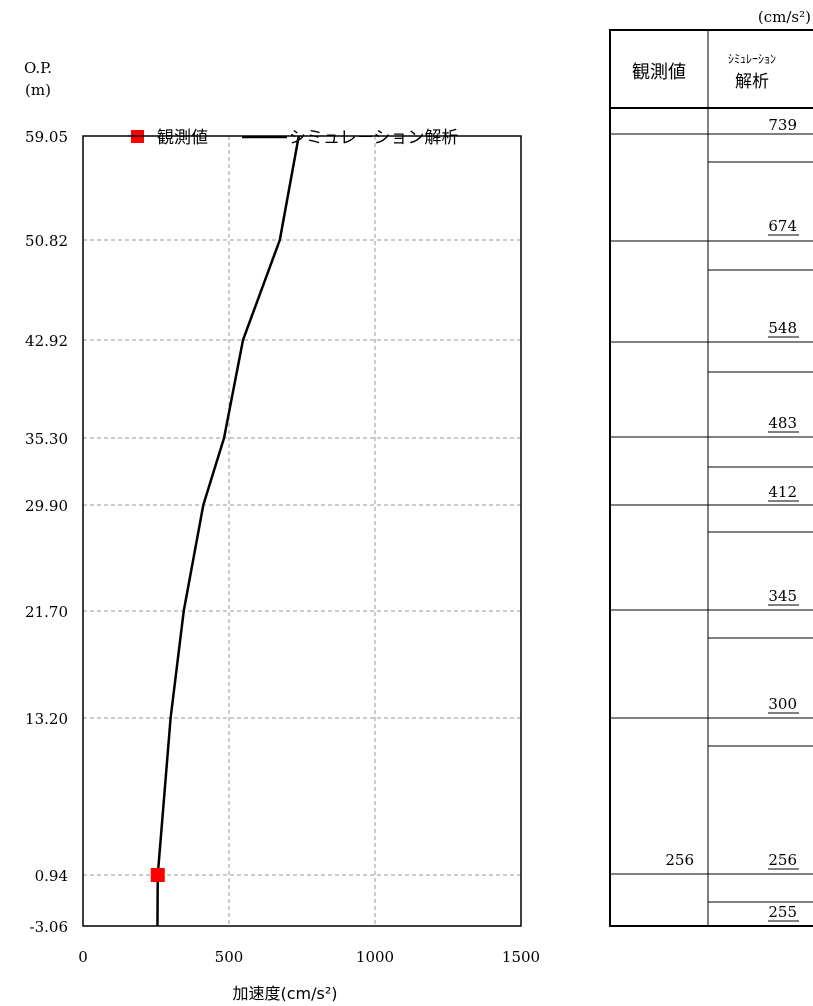  Describe the element at coordinates (46, 241) in the screenshot. I see `y-tick-label: 50.82` at that location.